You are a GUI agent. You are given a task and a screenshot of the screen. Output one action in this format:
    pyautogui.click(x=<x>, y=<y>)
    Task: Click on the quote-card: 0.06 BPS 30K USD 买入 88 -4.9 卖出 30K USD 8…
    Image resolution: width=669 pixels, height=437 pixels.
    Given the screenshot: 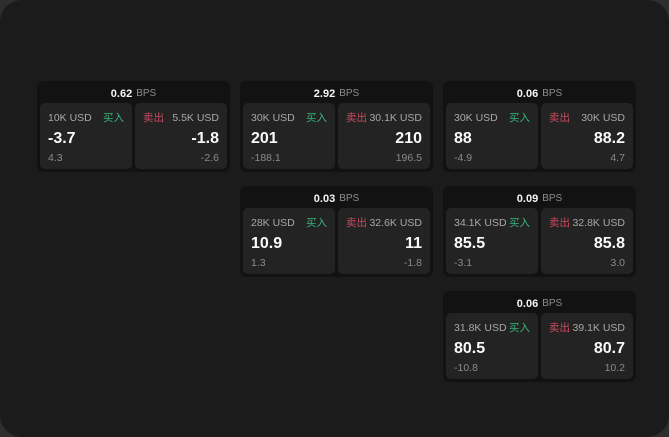 What is the action you would take?
    pyautogui.click(x=539, y=126)
    